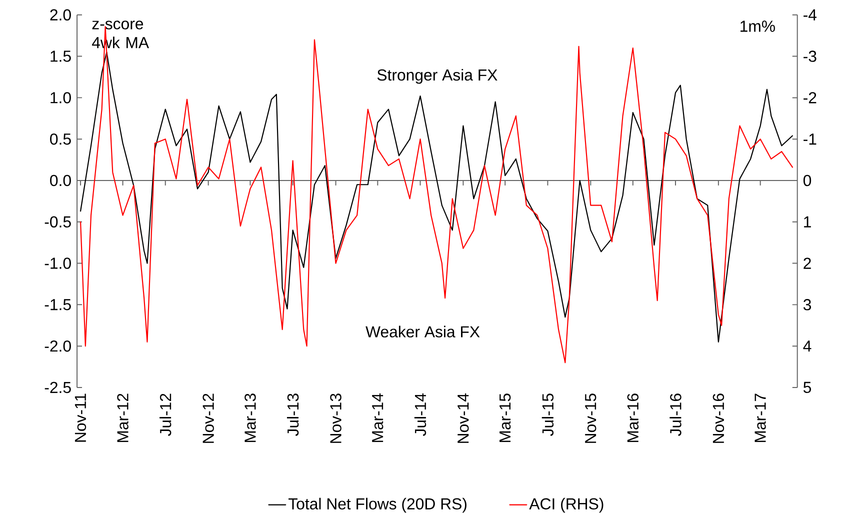 This screenshot has width=851, height=513. What do you see at coordinates (57, 304) in the screenshot?
I see `y-tick-label: -1.5` at bounding box center [57, 304].